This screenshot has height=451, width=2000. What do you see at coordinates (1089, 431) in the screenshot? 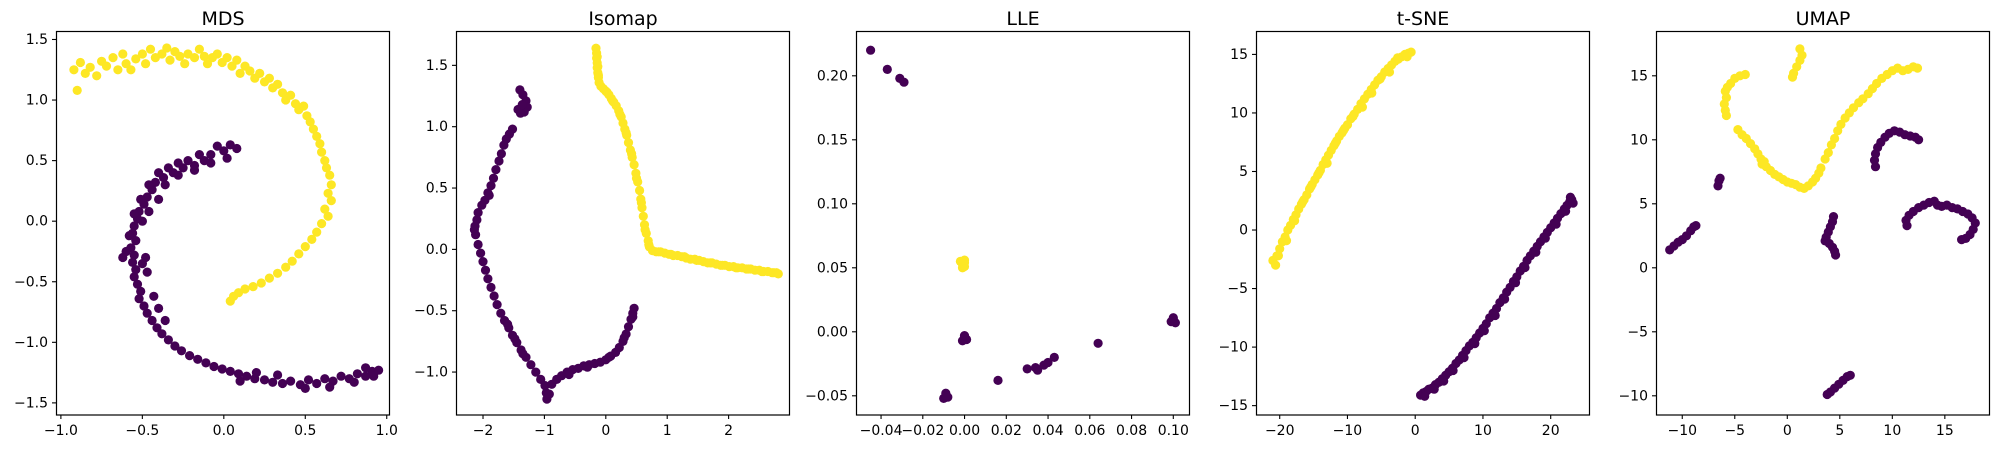
I see `svg-text: 0.06` at bounding box center [1089, 431].